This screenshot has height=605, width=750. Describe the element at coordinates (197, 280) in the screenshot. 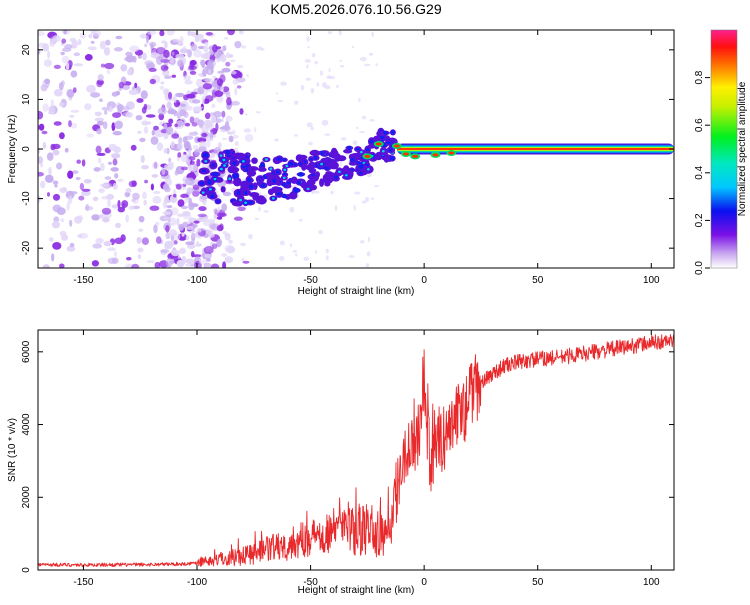

I see `spectrogram-xtick-label: -100` at that location.